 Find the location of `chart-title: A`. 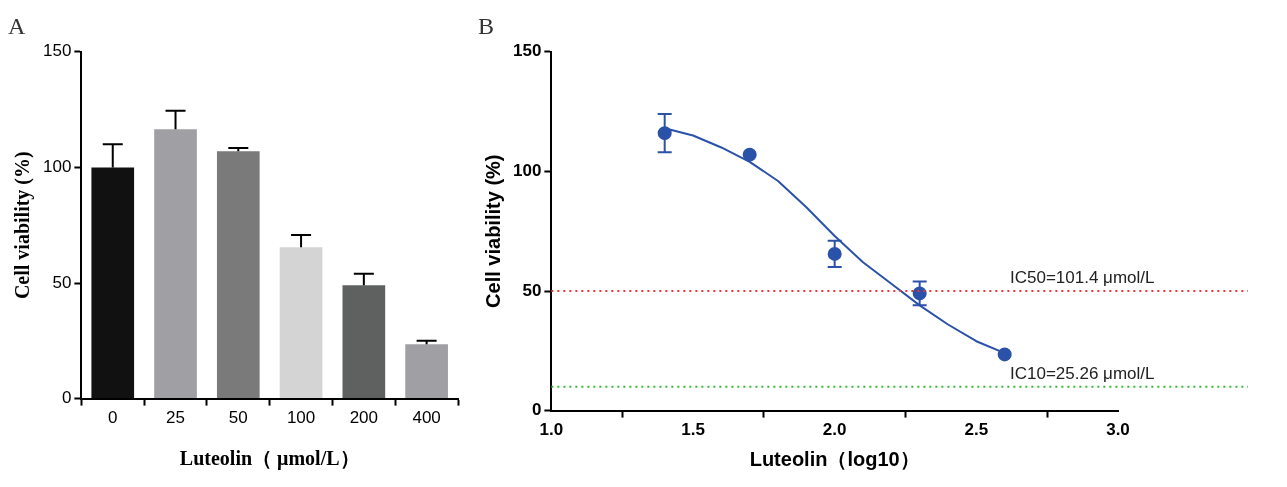

chart-title: A is located at coordinates (17, 25).